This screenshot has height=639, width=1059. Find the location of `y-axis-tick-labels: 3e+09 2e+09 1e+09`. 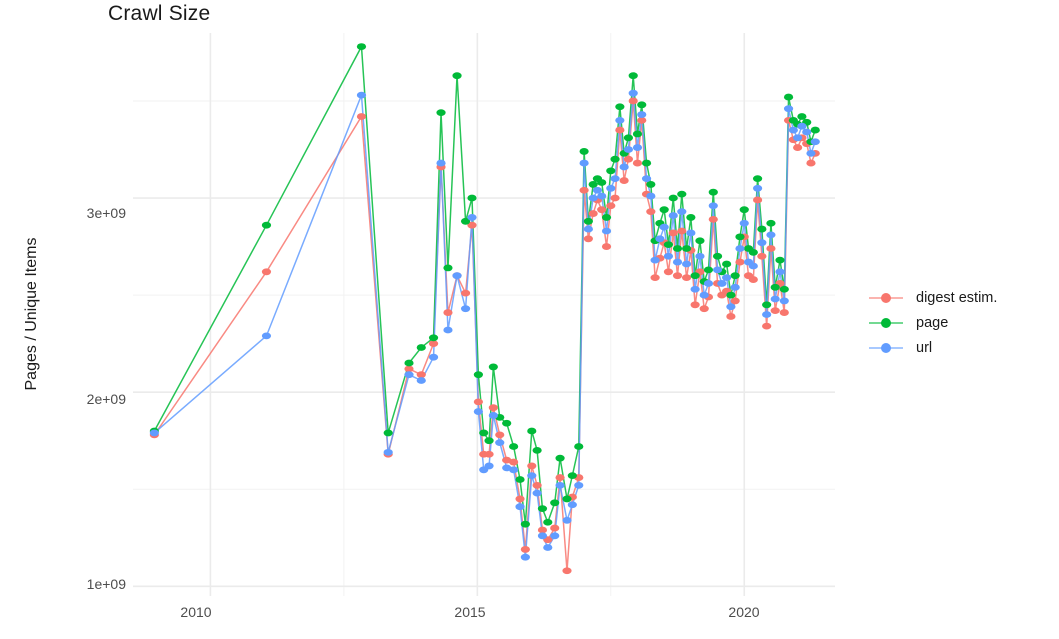

y-axis-tick-labels: 3e+09 2e+09 1e+09 is located at coordinates (78, 319).